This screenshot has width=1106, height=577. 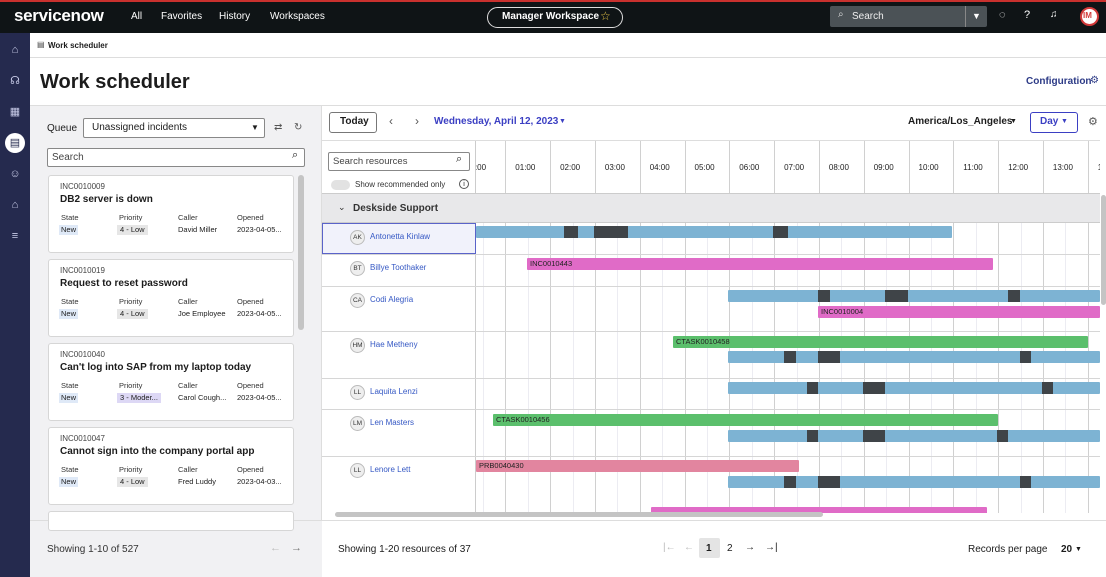 What do you see at coordinates (69, 398) in the screenshot?
I see `field-value: New` at bounding box center [69, 398].